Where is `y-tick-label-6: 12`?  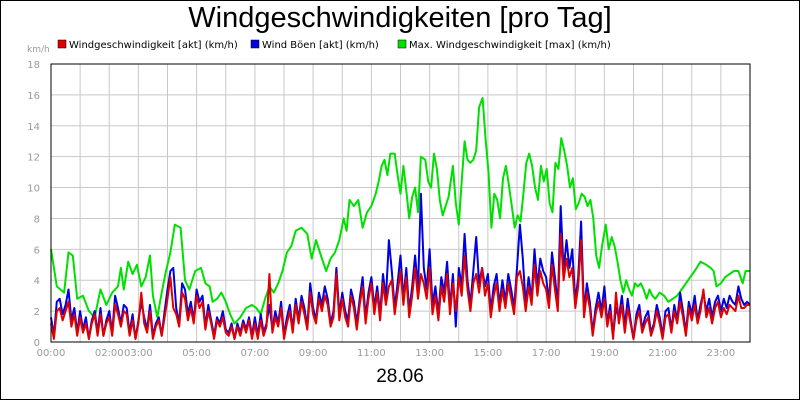
y-tick-label-6: 12 is located at coordinates (33, 158).